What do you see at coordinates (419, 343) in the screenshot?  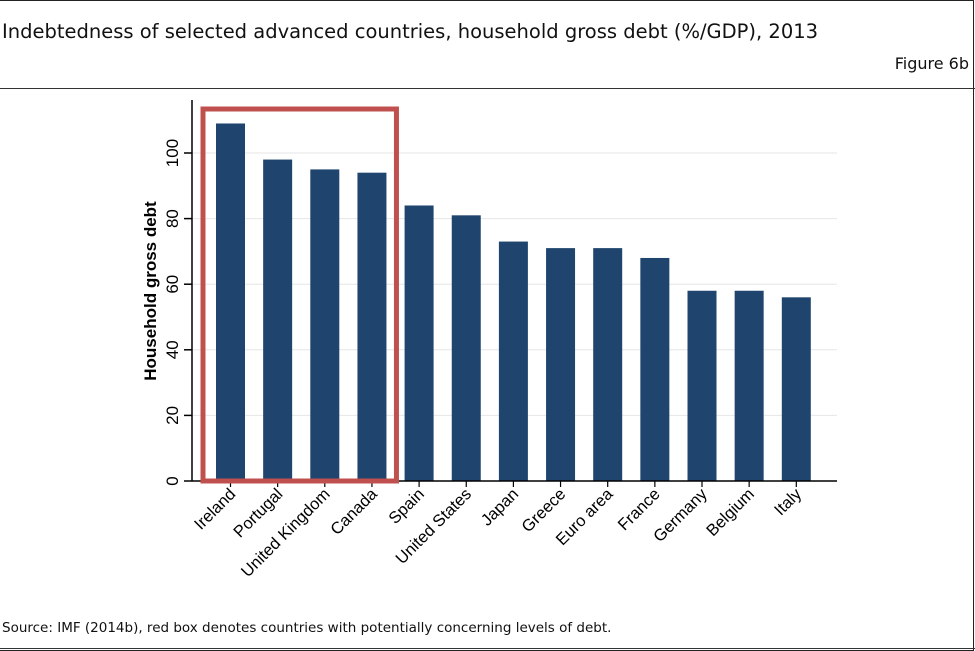 I see `bar-spain` at bounding box center [419, 343].